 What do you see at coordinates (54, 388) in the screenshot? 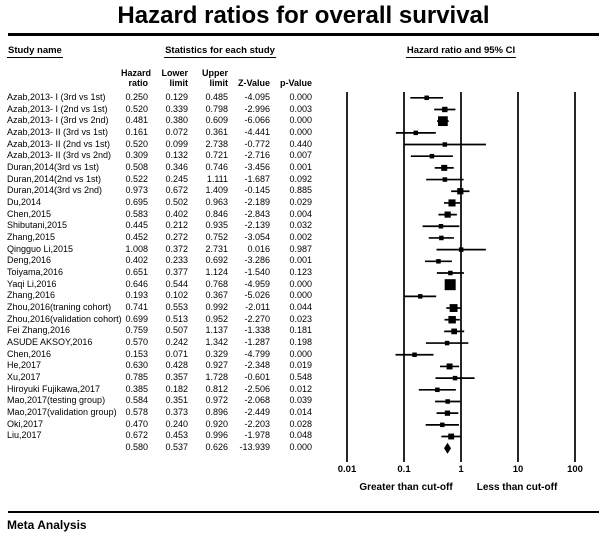
I see `study-name: Hiroyuki Fujikawa,2017` at bounding box center [54, 388].